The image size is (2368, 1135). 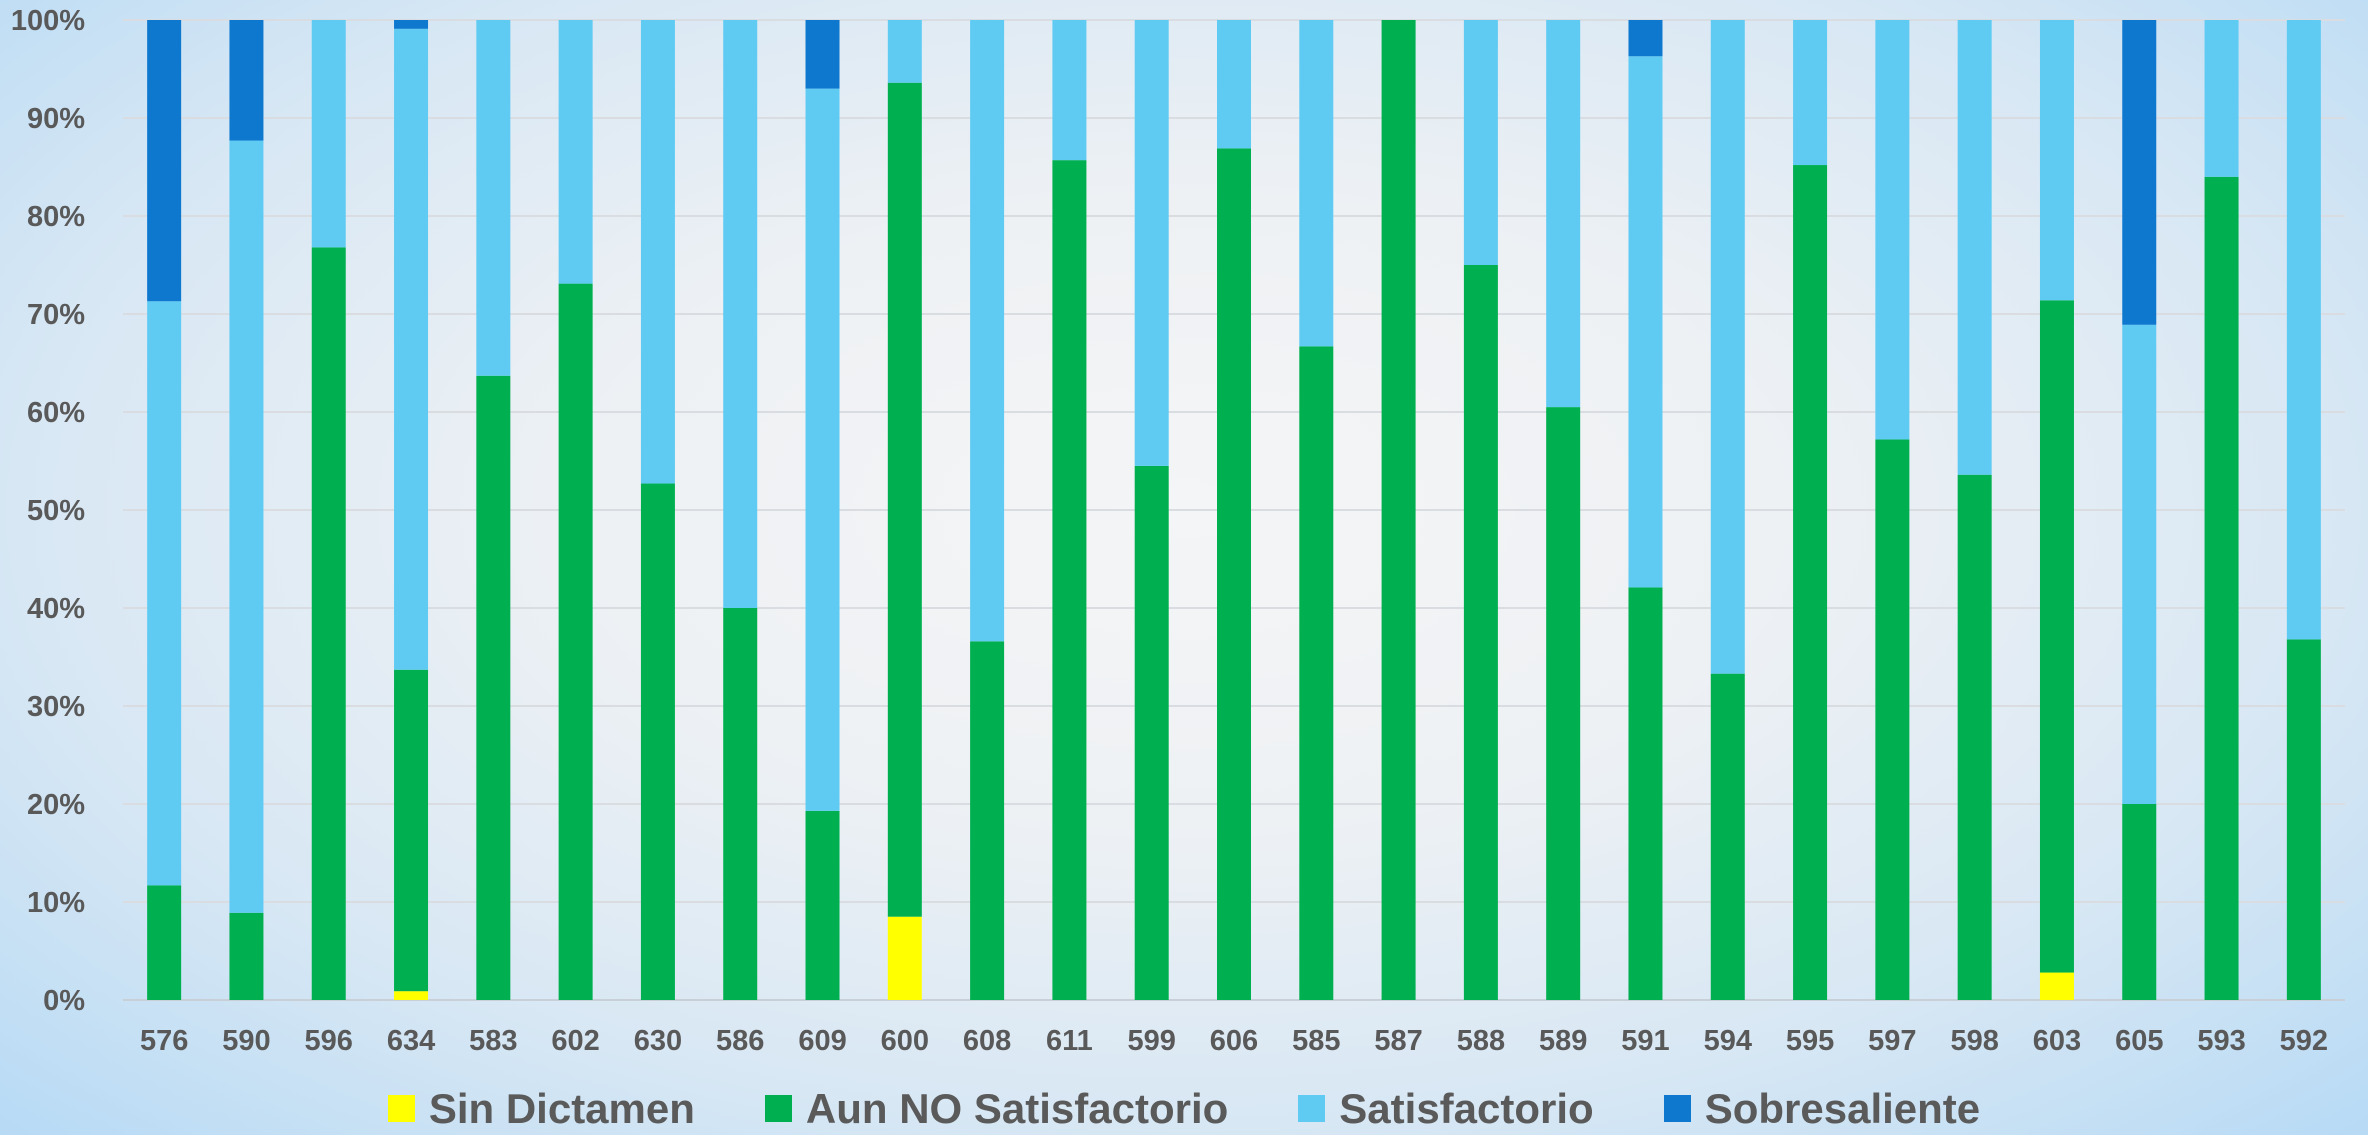 What do you see at coordinates (1466, 1108) in the screenshot?
I see `legend-label: Satisfactorio` at bounding box center [1466, 1108].